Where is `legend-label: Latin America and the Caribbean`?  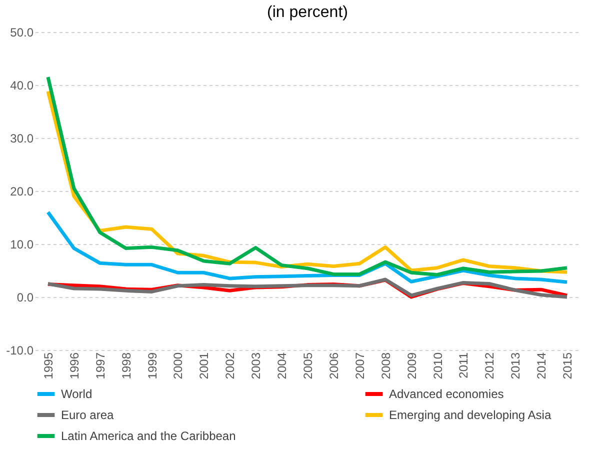 legend-label: Latin America and the Caribbean is located at coordinates (148, 436).